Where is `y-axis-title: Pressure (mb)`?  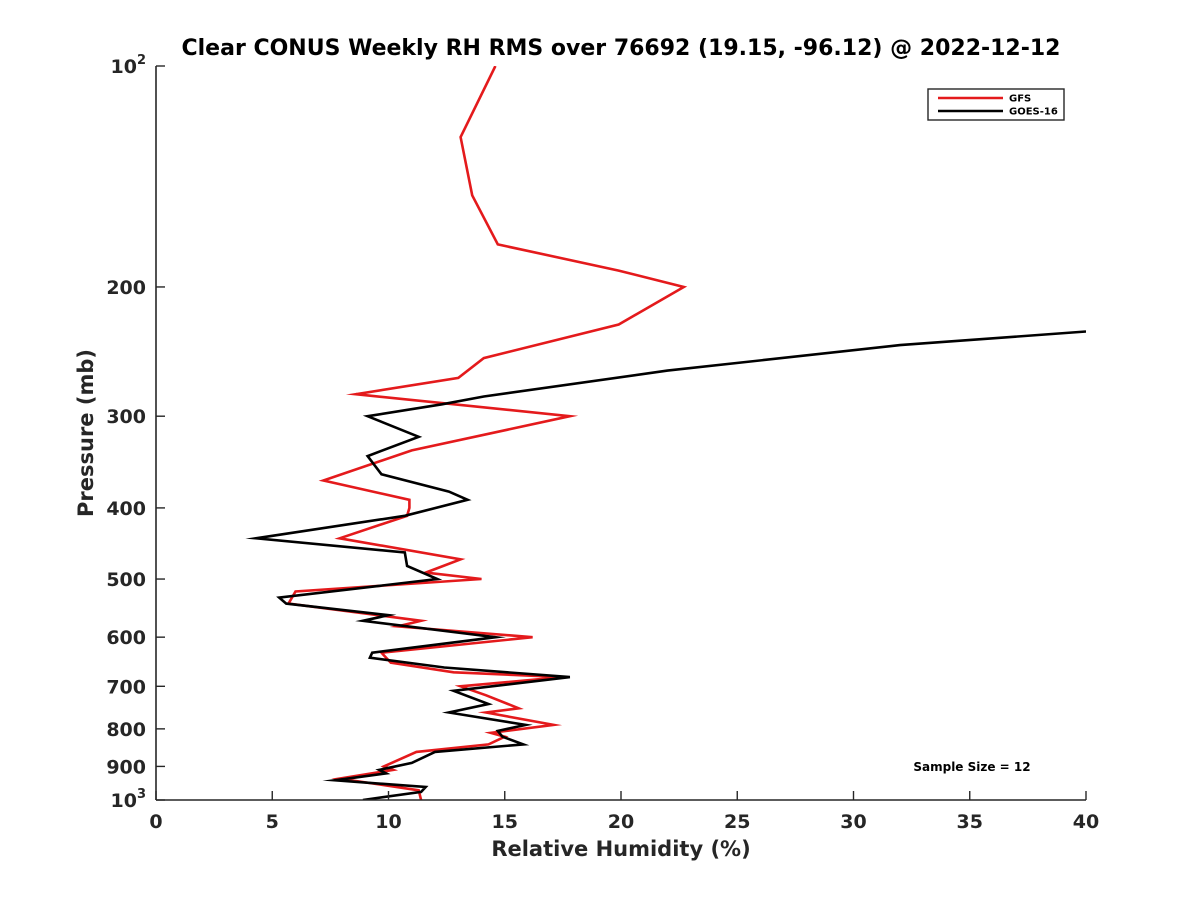 y-axis-title: Pressure (mb) is located at coordinates (86, 433).